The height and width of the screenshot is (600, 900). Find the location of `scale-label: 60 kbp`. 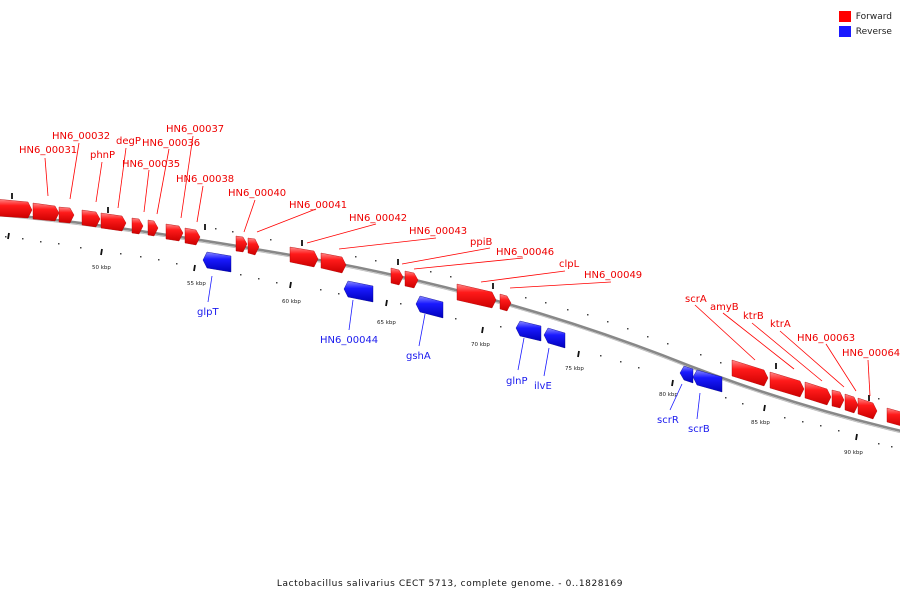

scale-label: 60 kbp is located at coordinates (291, 302).